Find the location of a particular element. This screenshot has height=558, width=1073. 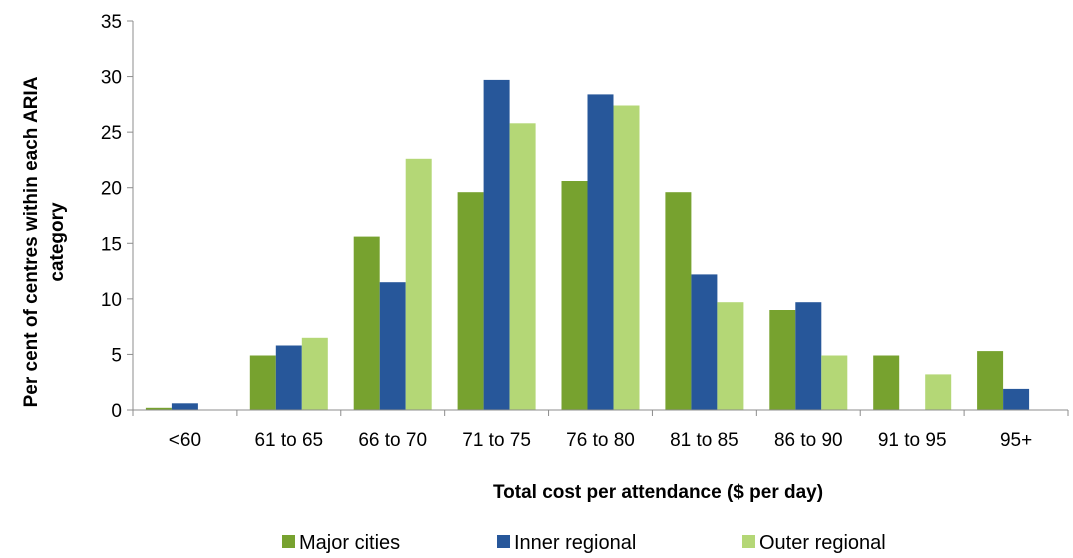

x-tick-label: 66 to 70 is located at coordinates (392, 440).